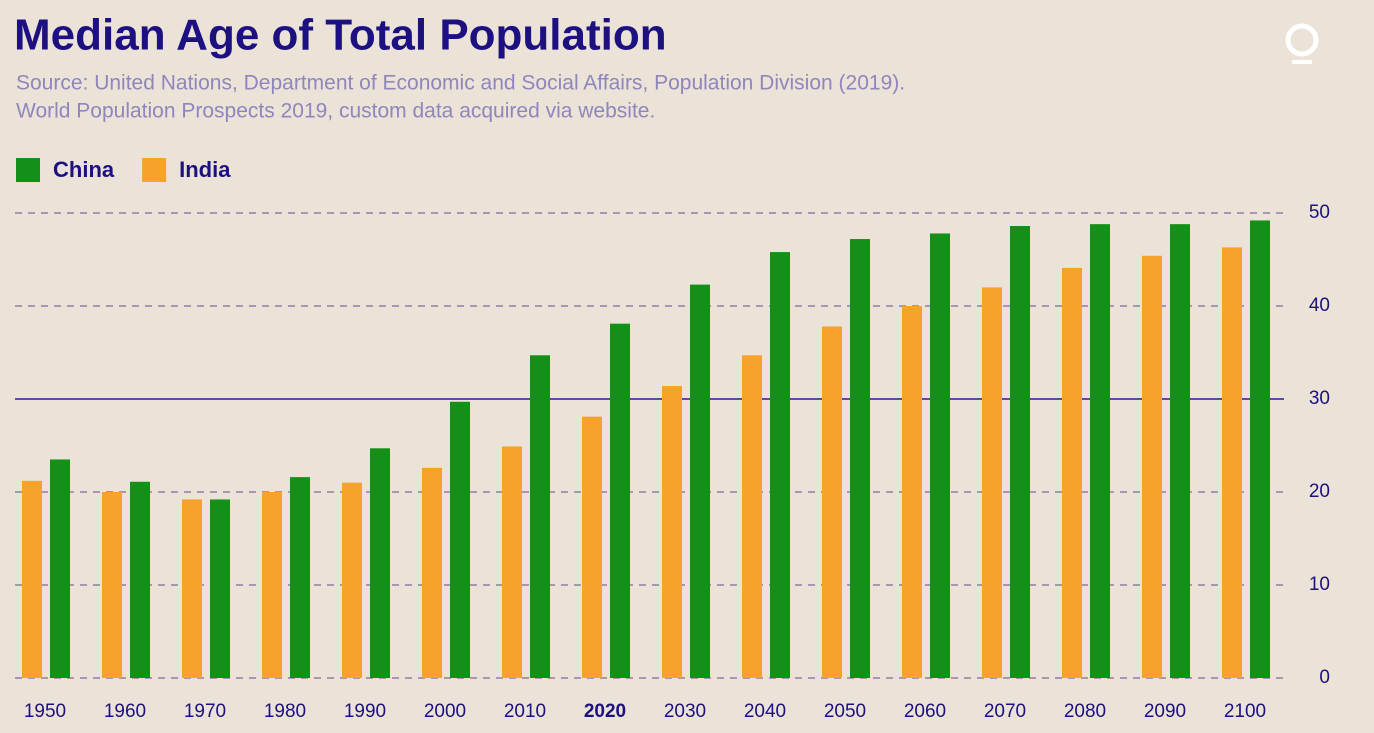 This screenshot has width=1374, height=733. What do you see at coordinates (1085, 711) in the screenshot?
I see `x-tick-label: 2080` at bounding box center [1085, 711].